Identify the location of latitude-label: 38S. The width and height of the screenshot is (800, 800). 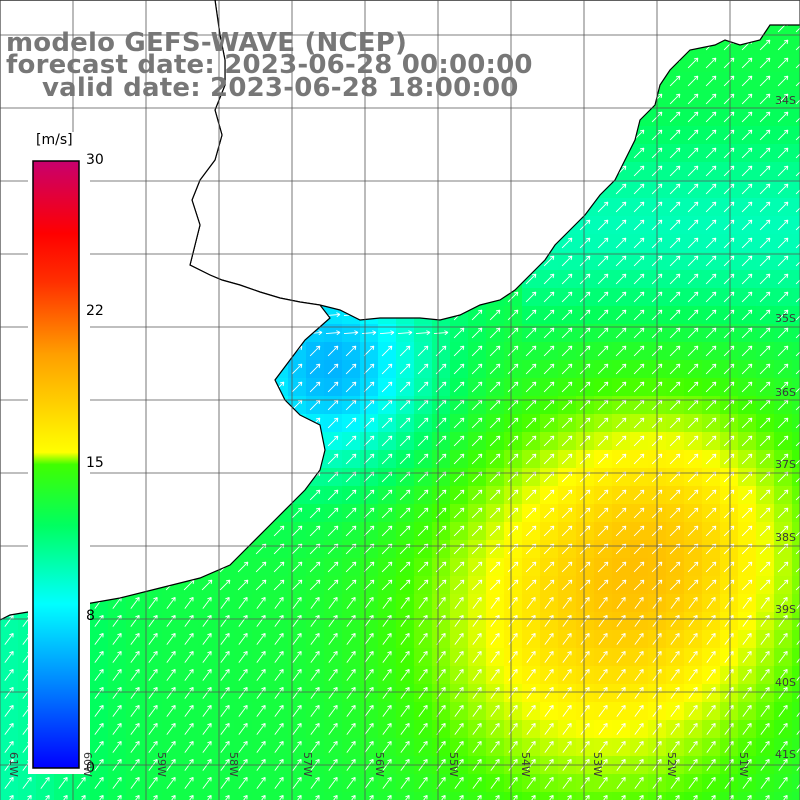
(785, 537).